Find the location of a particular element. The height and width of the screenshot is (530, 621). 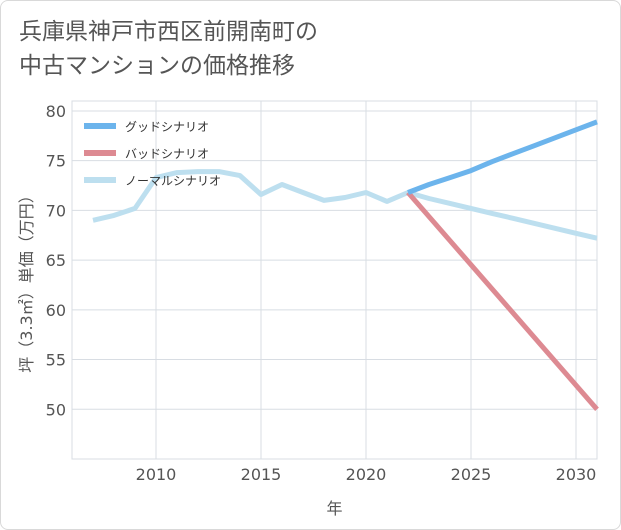

y-tick-label: 65 is located at coordinates (56, 260).